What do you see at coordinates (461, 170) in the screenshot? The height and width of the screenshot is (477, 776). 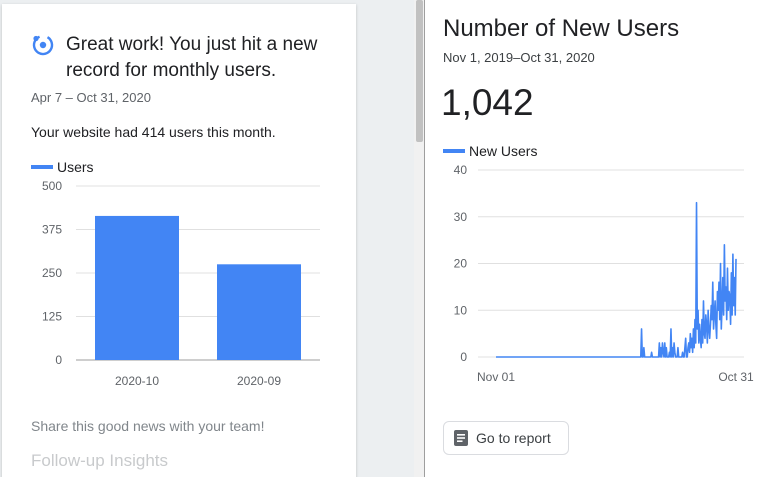 I see `y-tick-label: 40` at bounding box center [461, 170].